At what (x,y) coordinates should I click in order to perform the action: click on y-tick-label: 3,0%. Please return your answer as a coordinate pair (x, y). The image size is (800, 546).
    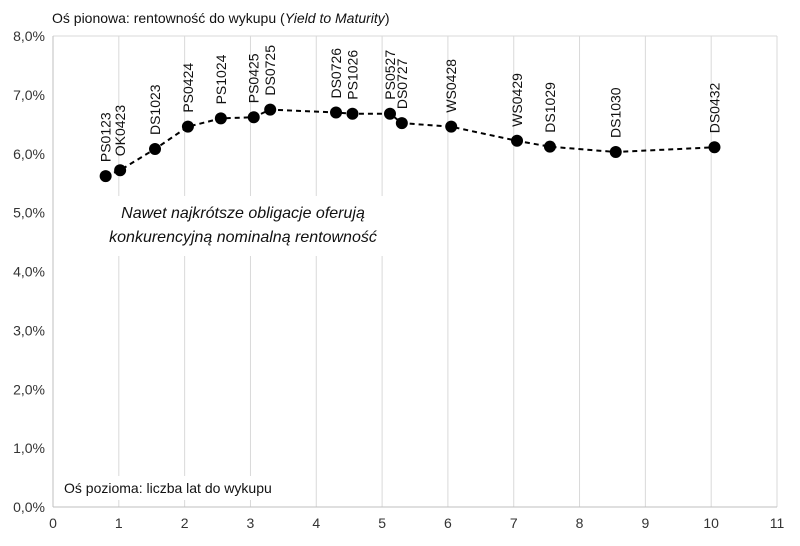
    Looking at the image, I should click on (29, 330).